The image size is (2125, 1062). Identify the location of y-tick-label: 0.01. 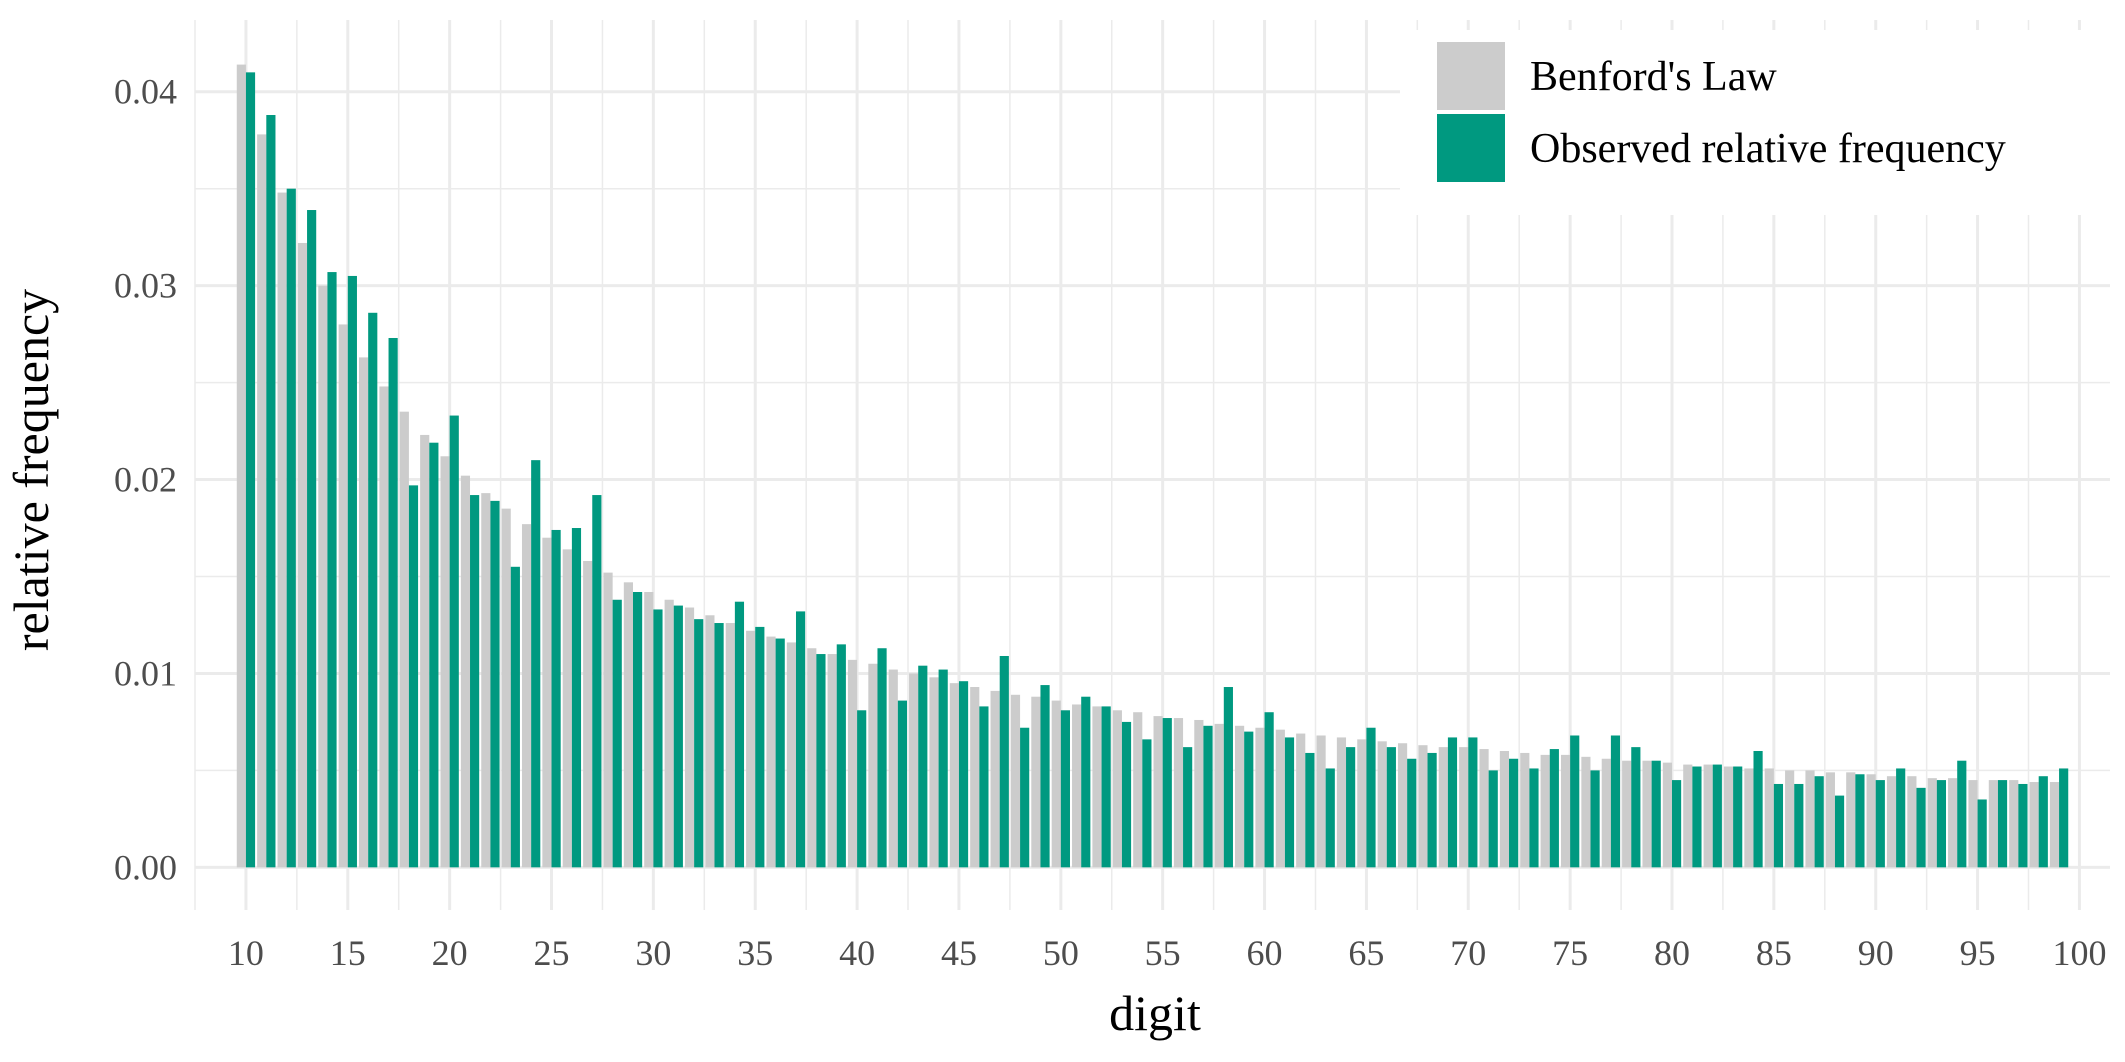
(145, 673).